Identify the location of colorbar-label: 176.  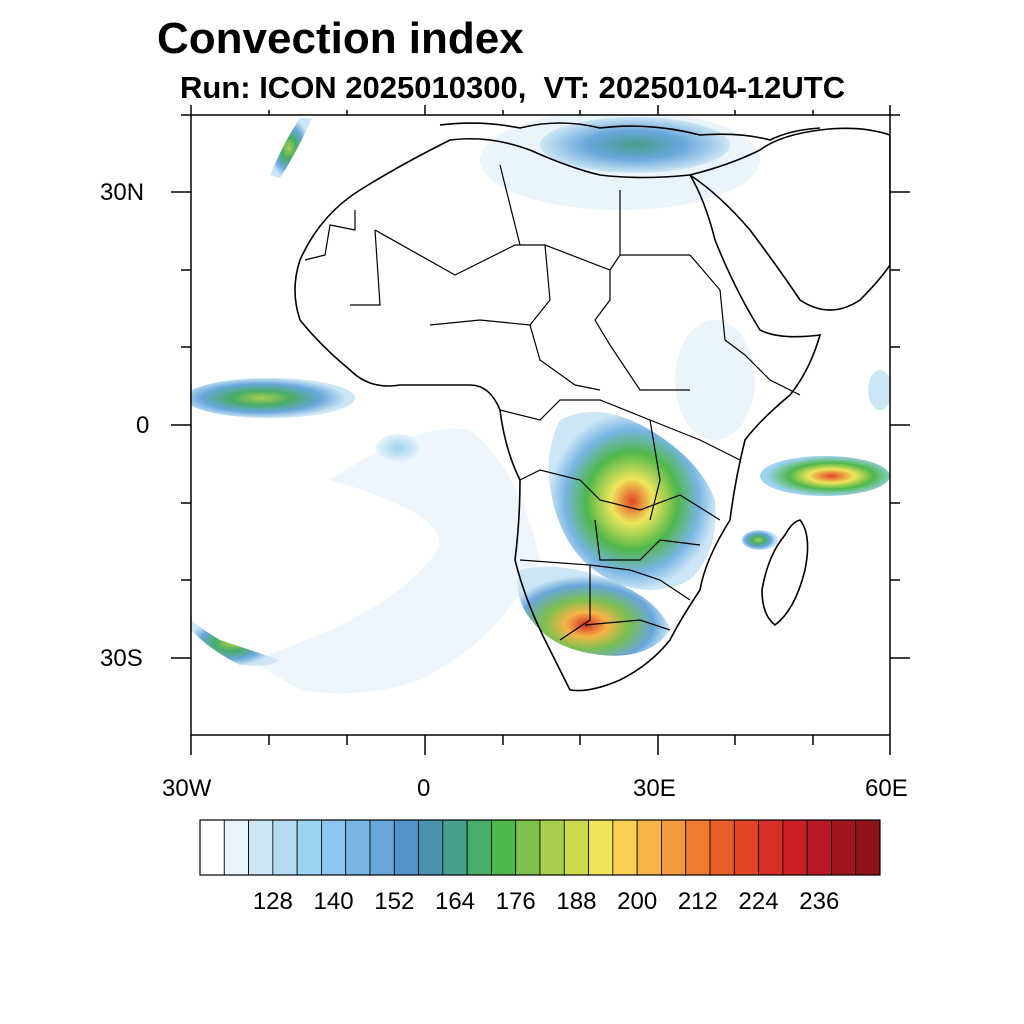
(515, 901).